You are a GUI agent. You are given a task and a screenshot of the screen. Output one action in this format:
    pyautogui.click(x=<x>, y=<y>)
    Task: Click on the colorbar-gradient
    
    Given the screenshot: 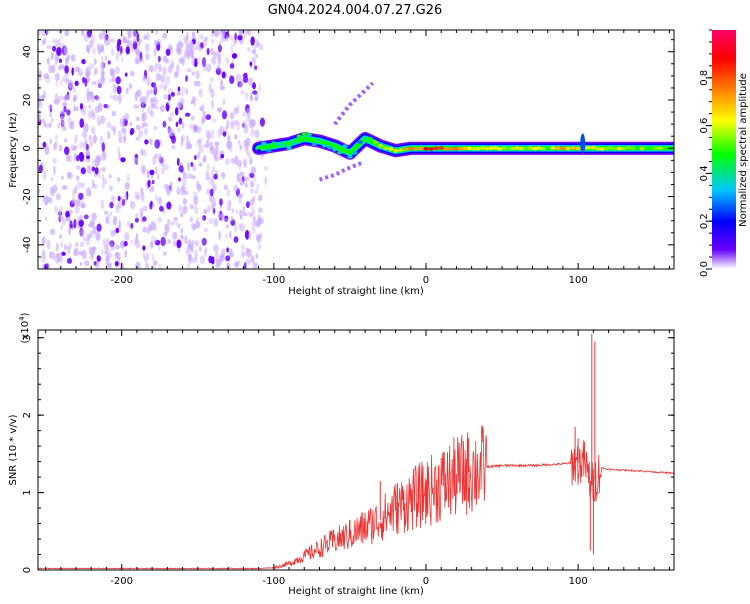 What is the action you would take?
    pyautogui.click(x=724, y=149)
    